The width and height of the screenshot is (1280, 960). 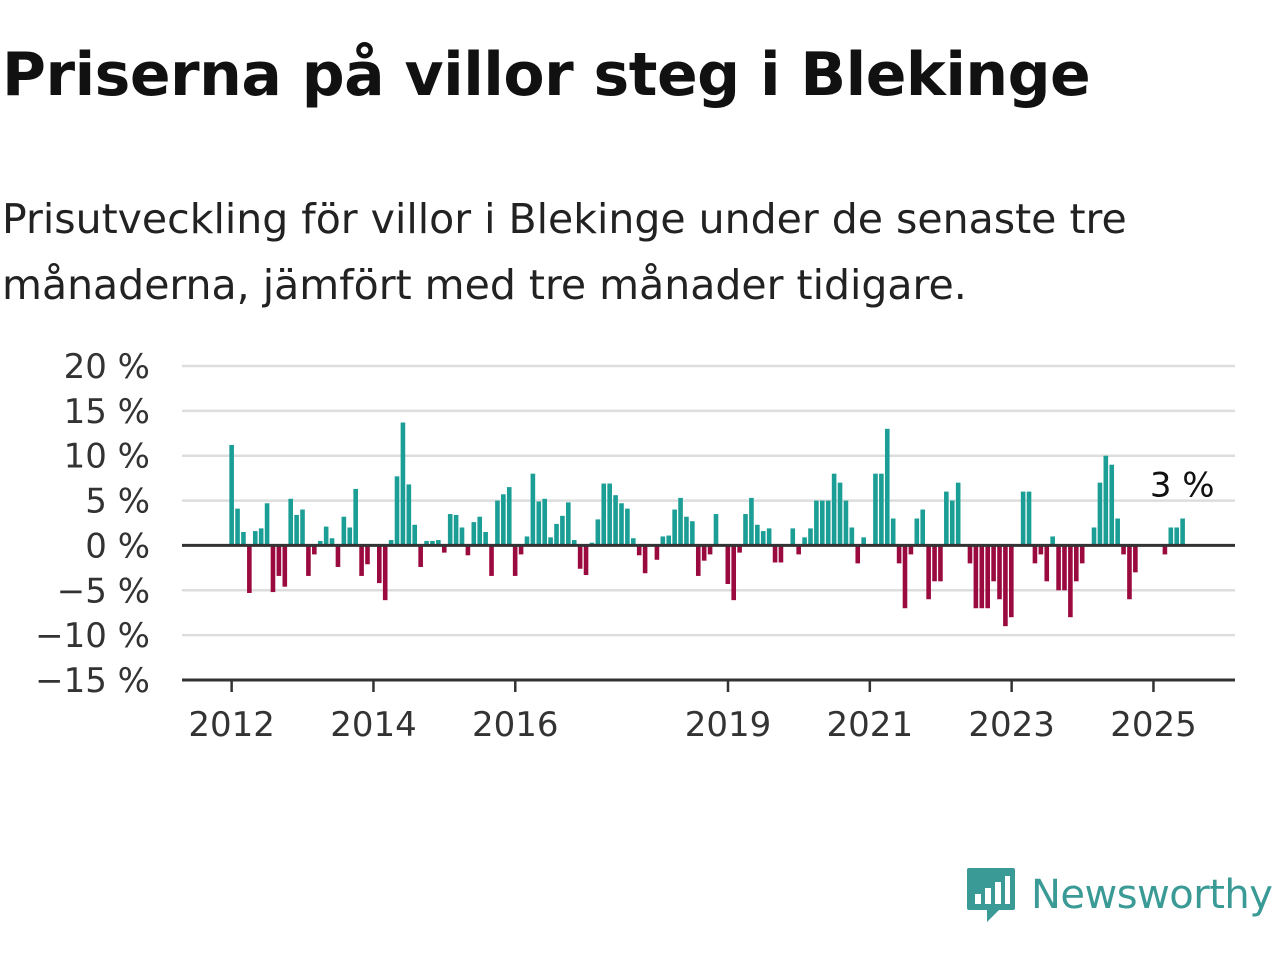 What do you see at coordinates (546, 75) in the screenshot?
I see `chart-title: Priserna på villor steg i Blekinge` at bounding box center [546, 75].